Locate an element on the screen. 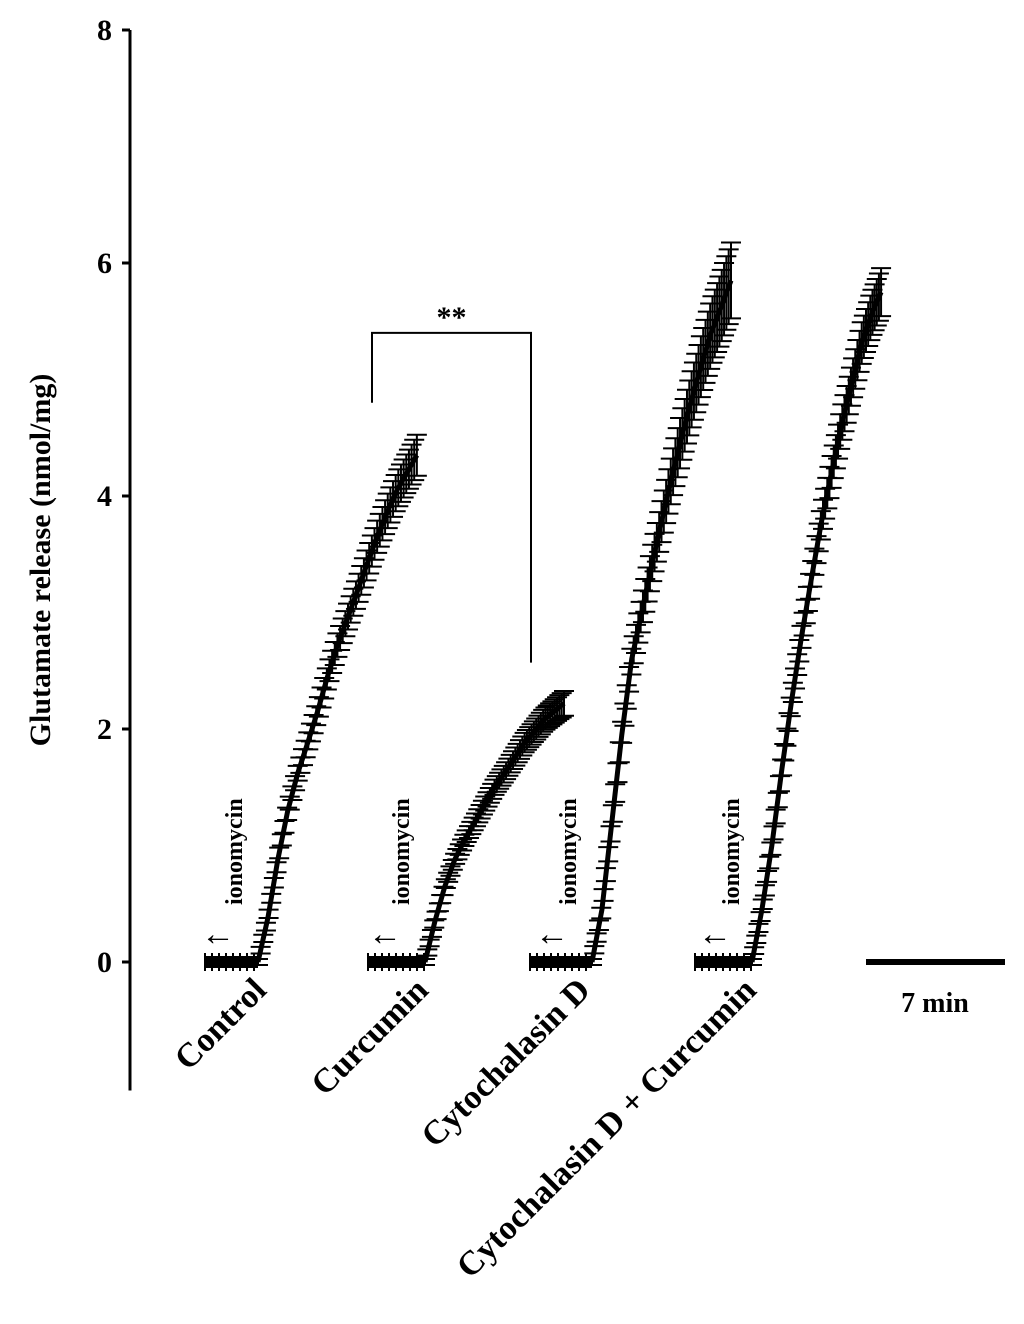 This screenshot has height=1324, width=1024. condition-label: Cytochalasin D + Curcumin is located at coordinates (607, 1128).